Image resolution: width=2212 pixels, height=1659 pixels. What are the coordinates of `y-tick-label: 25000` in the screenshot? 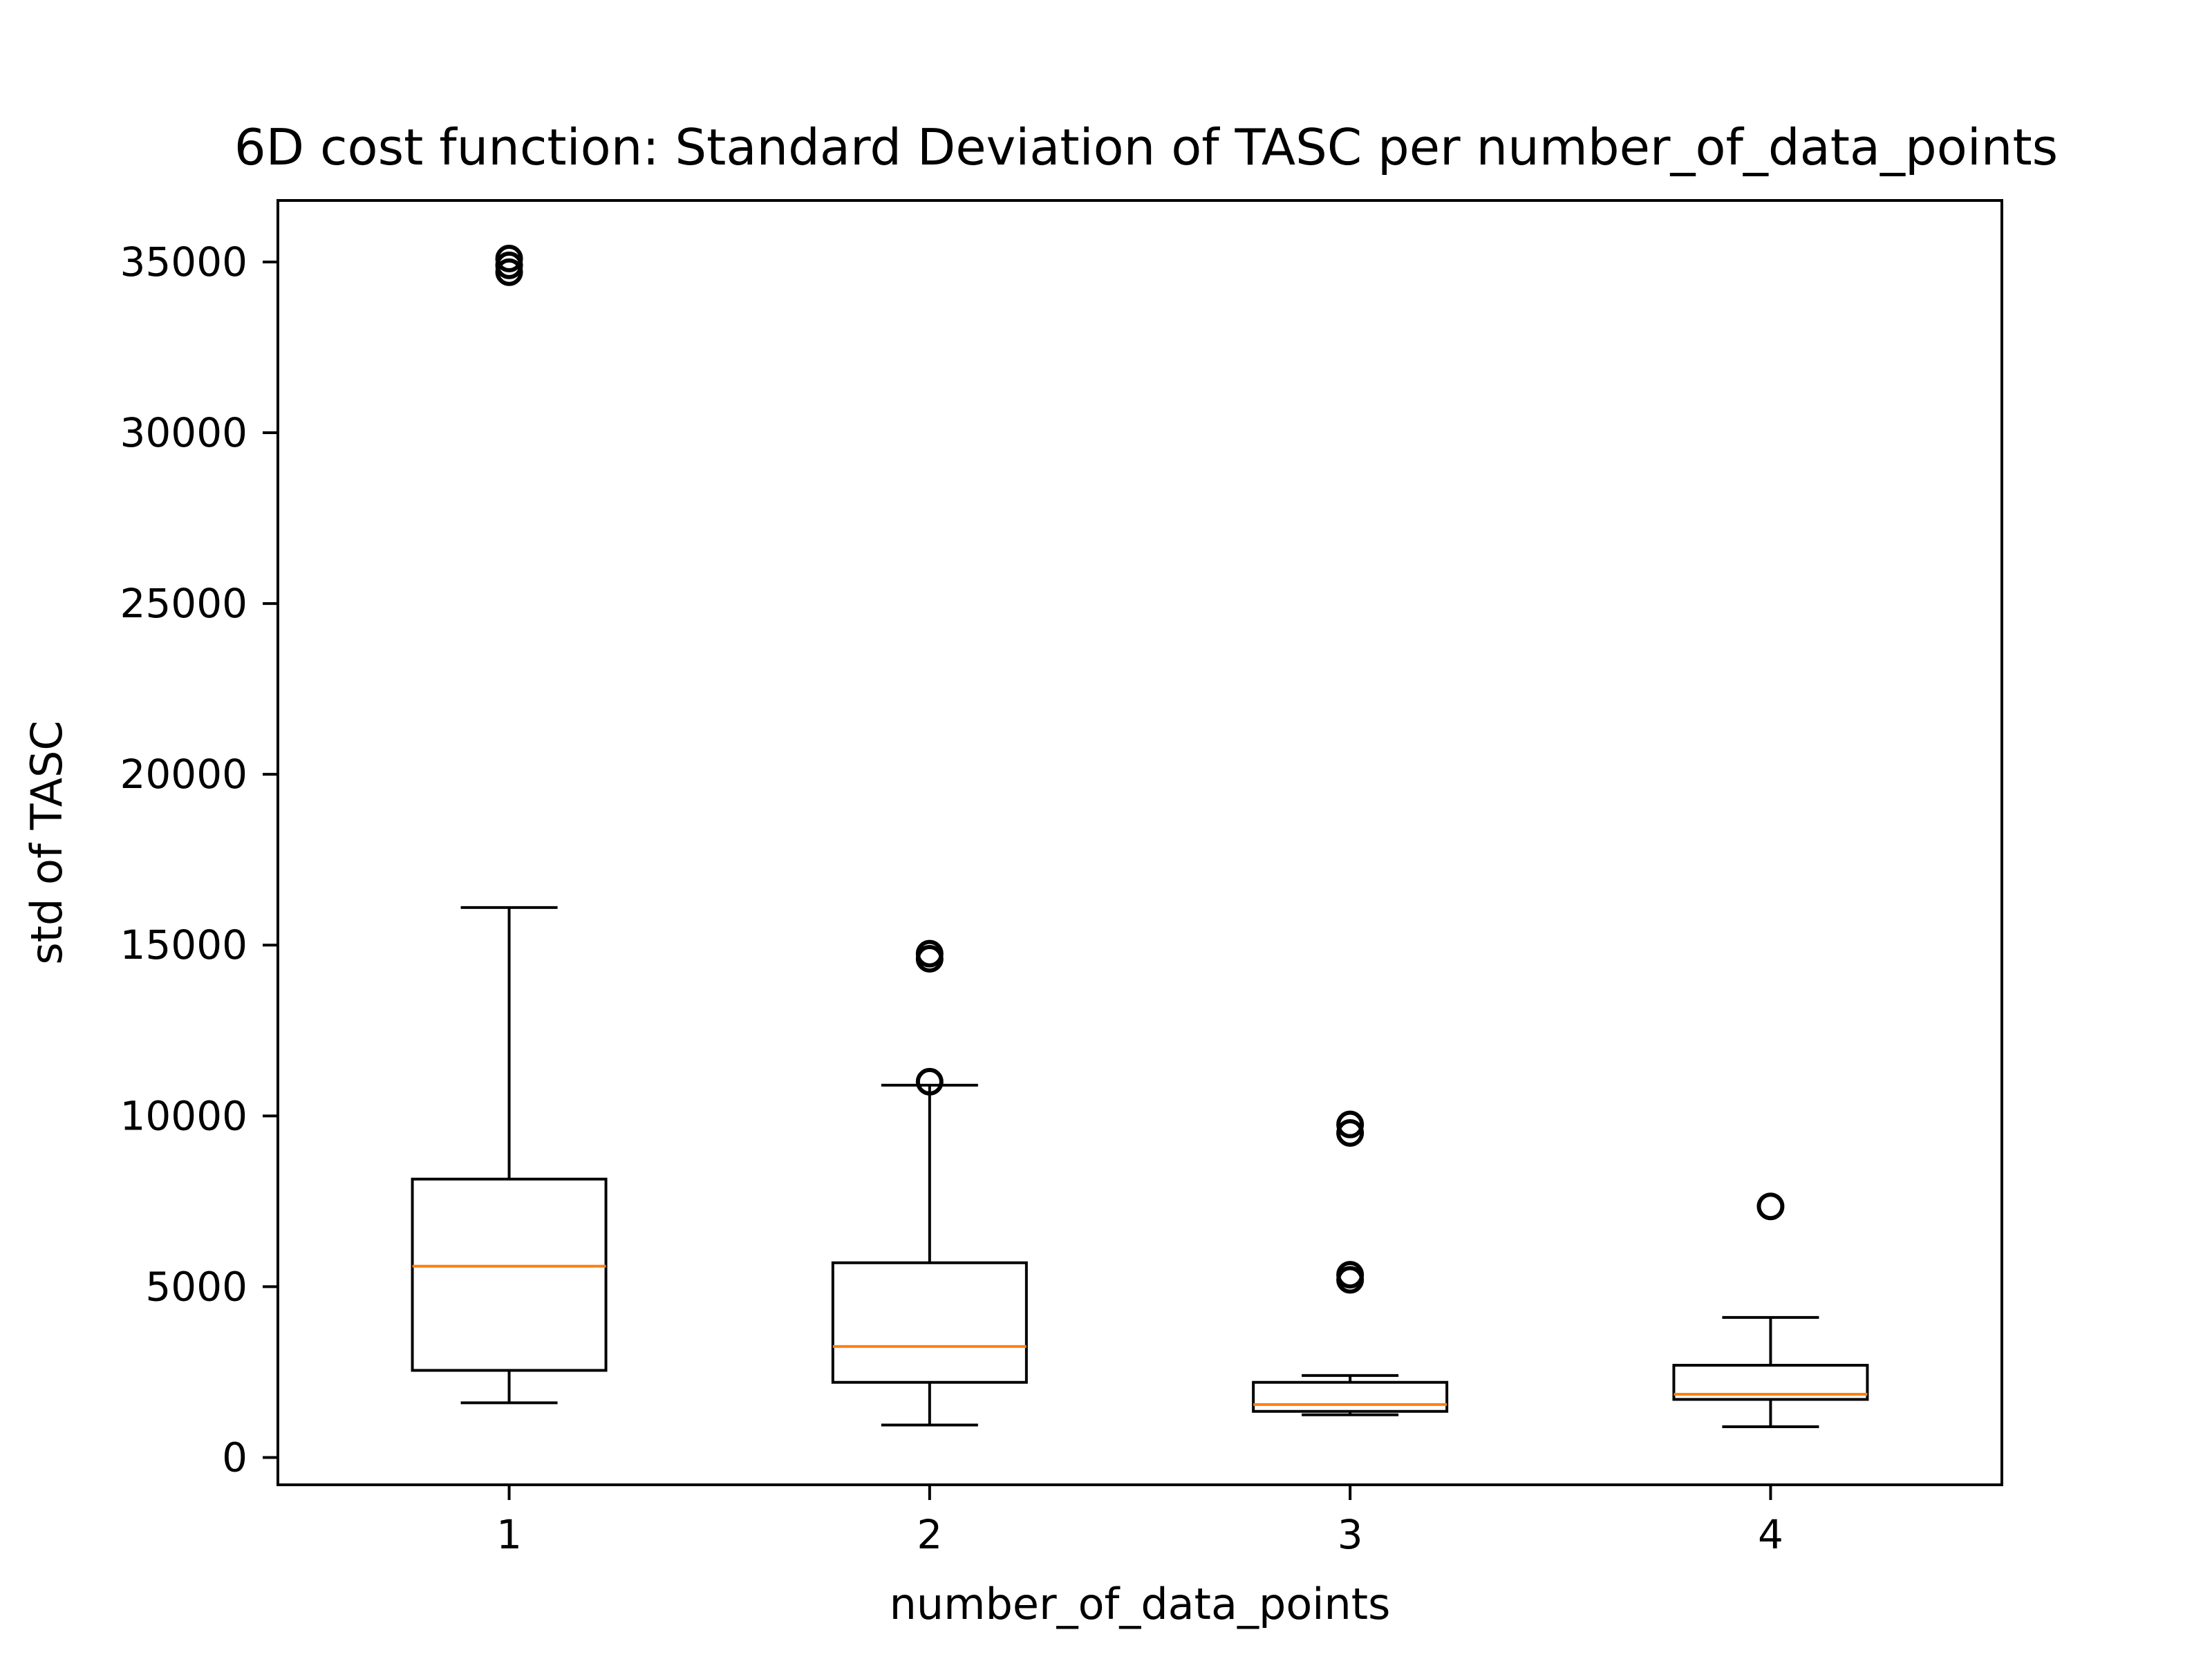 It's located at (184, 603).